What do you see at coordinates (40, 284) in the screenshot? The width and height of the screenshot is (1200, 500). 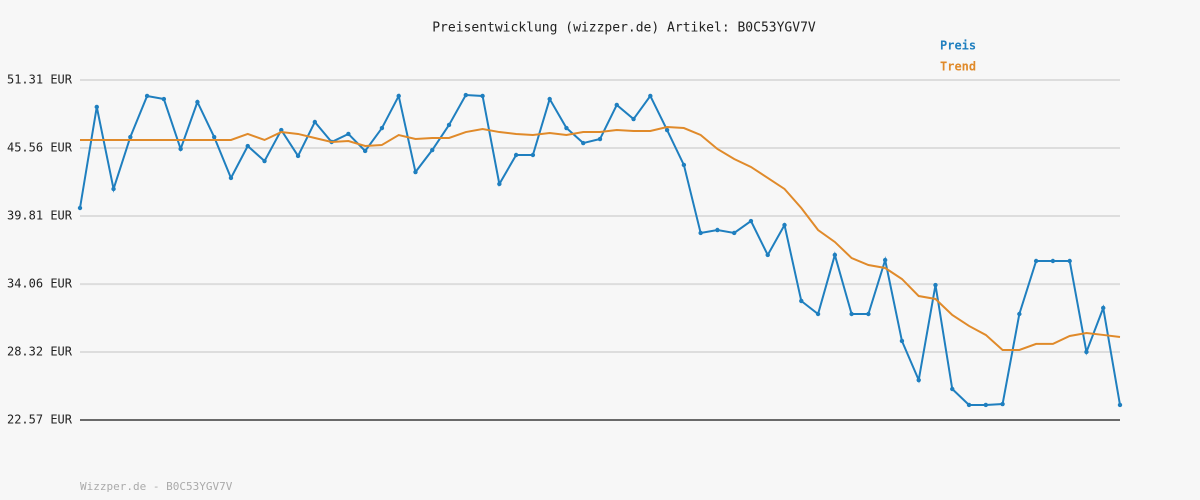 I see `y-tick-label: 34.06 EUR` at bounding box center [40, 284].